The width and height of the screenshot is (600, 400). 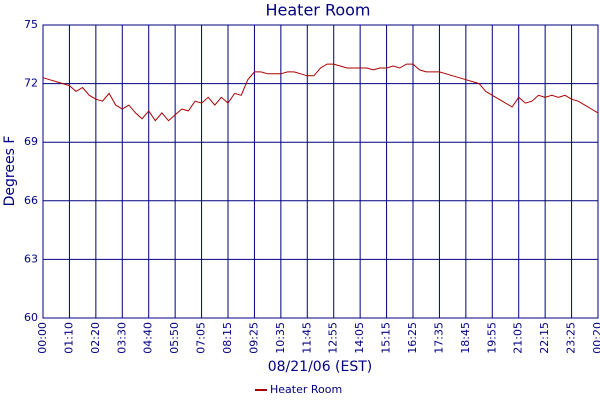 What do you see at coordinates (359, 338) in the screenshot?
I see `x-tick-label: 14:05` at bounding box center [359, 338].